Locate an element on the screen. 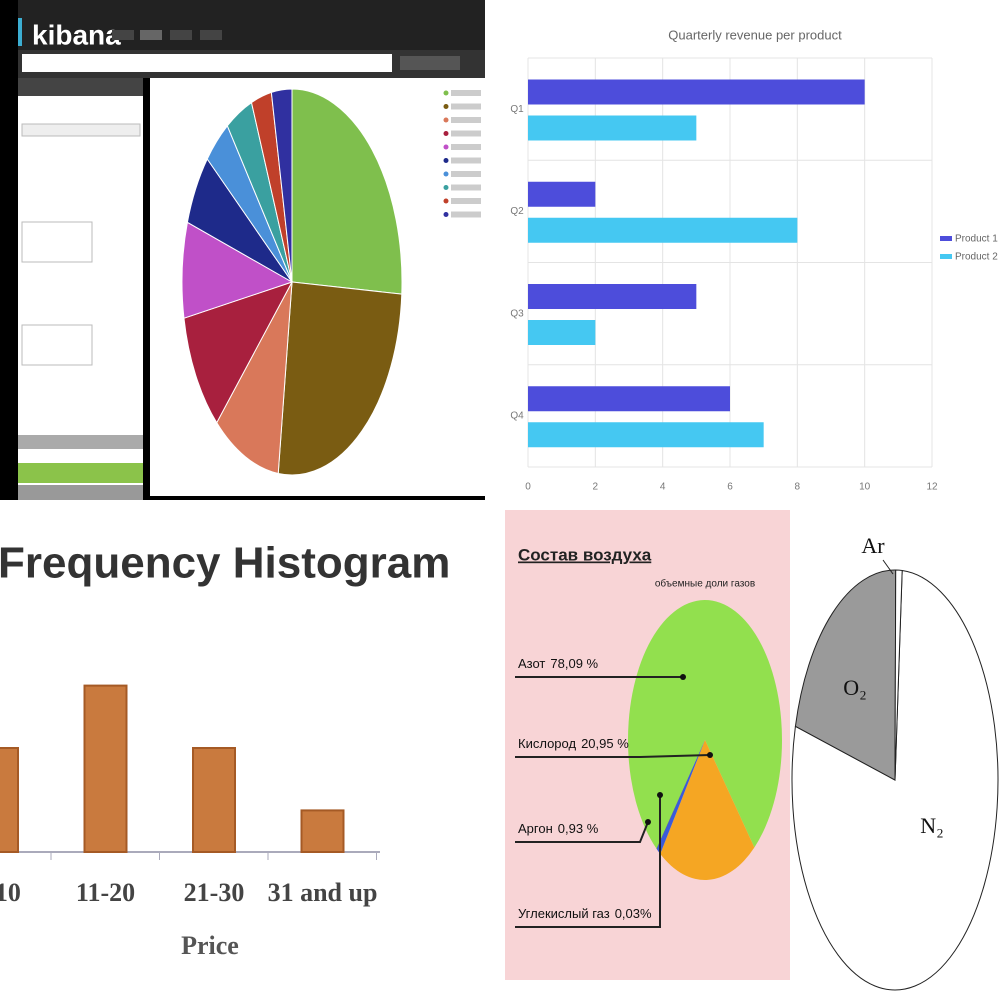 Image resolution: width=1000 pixels, height=1000 pixels. toolbar is located at coordinates (430, 63).